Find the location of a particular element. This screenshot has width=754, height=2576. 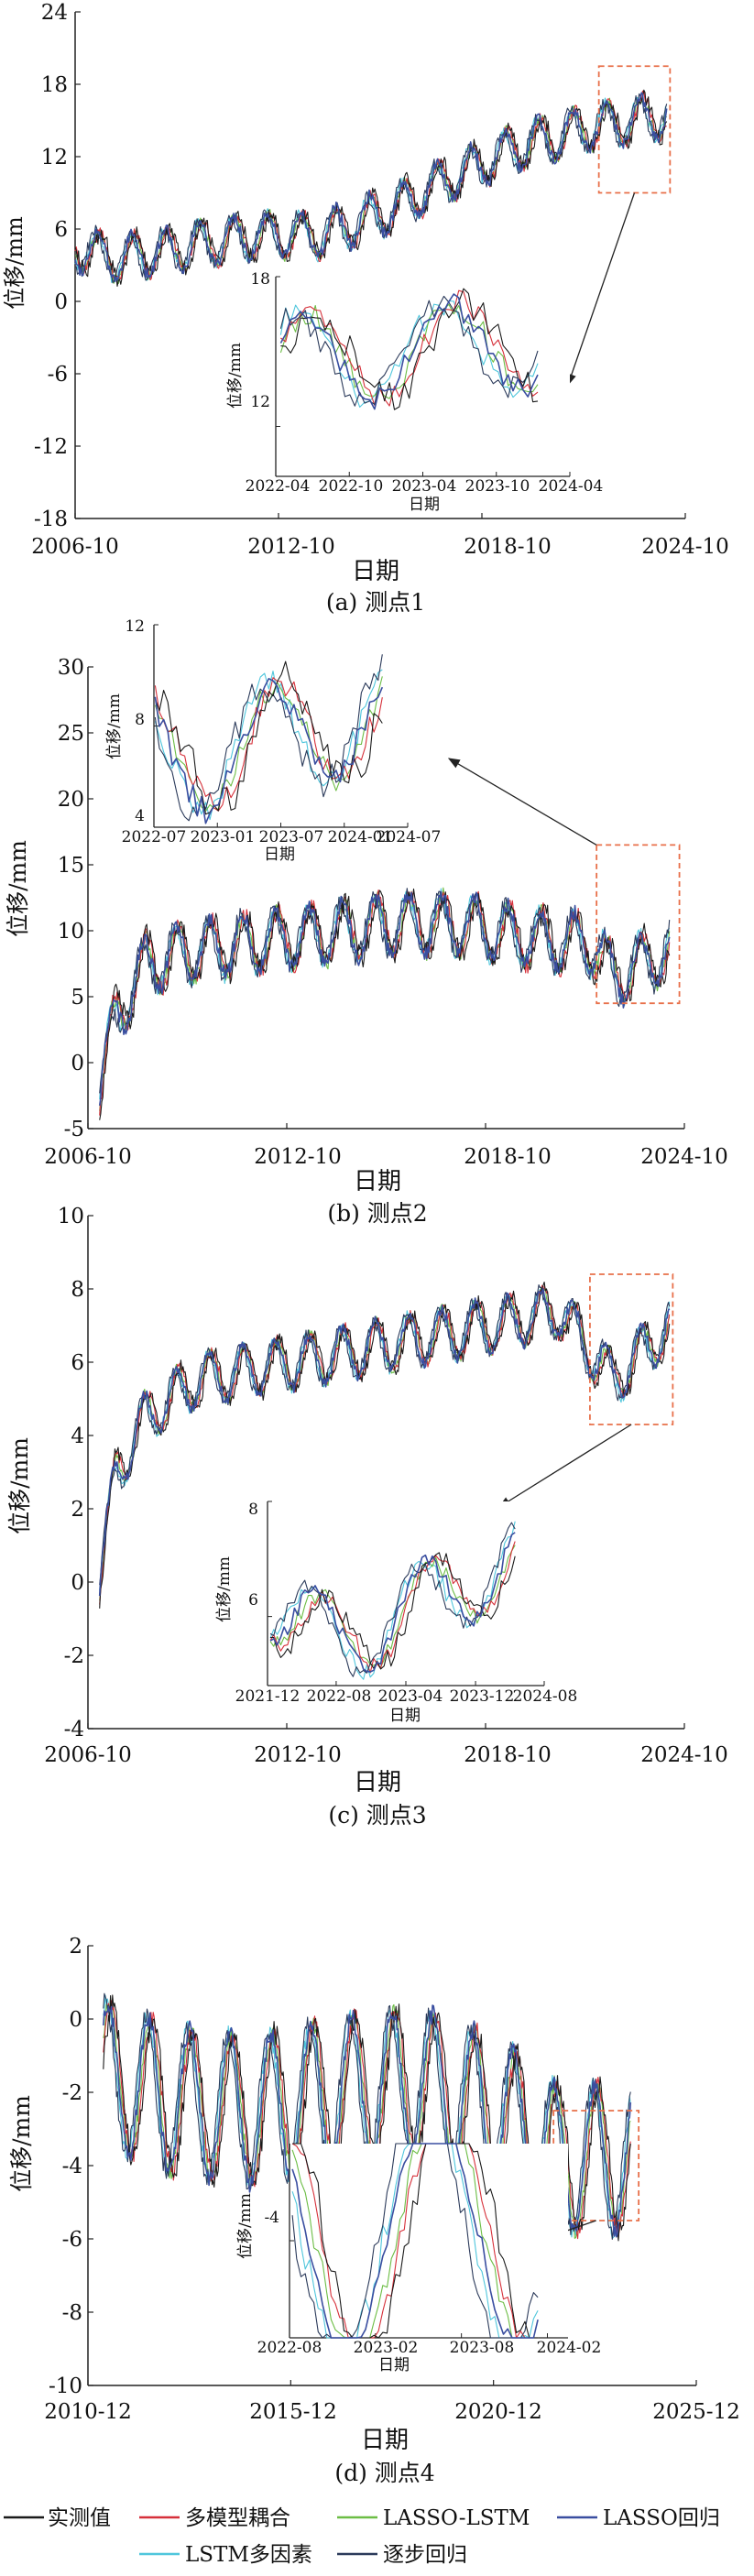

panel-b-inset-x-axis-label: 日期 is located at coordinates (279, 855).